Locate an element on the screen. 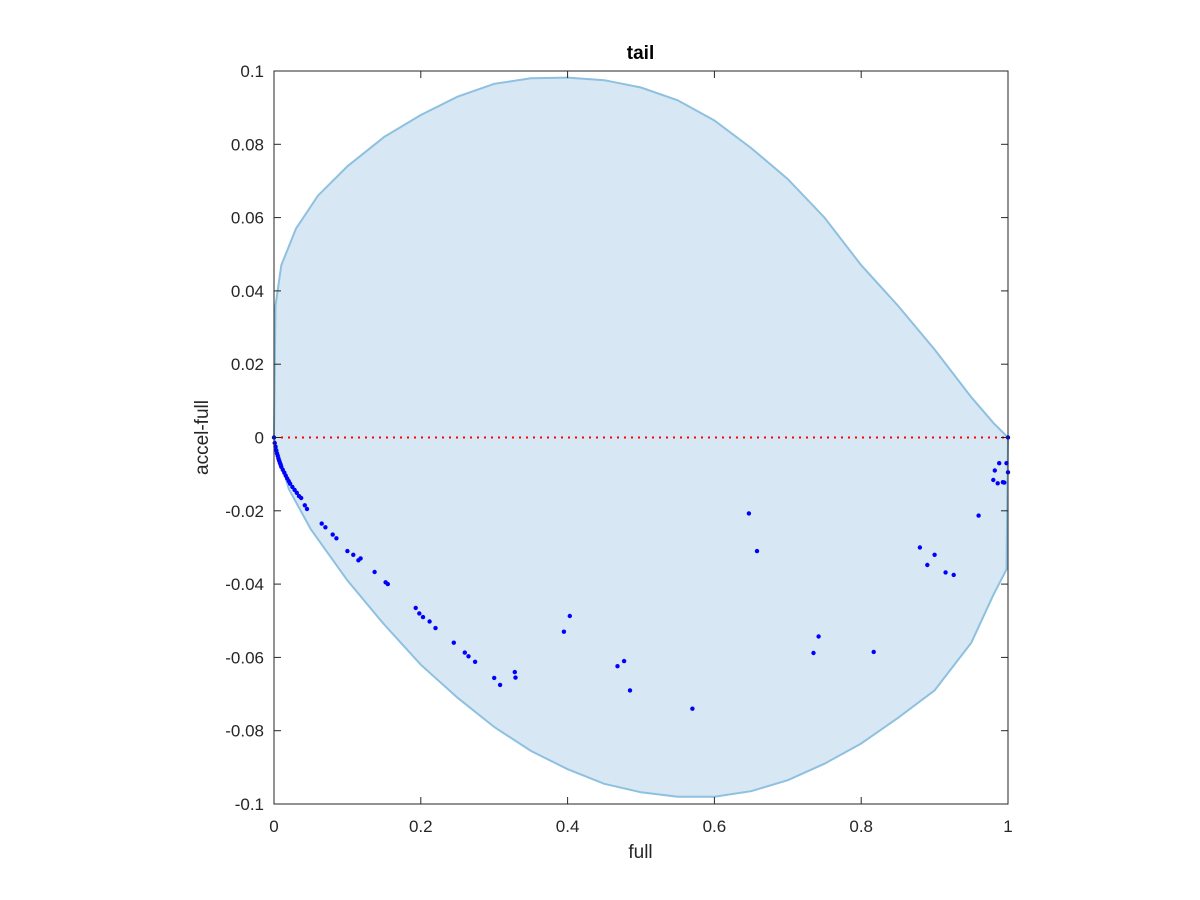 The image size is (1200, 900). x-tick-label: 0.8 is located at coordinates (861, 826).